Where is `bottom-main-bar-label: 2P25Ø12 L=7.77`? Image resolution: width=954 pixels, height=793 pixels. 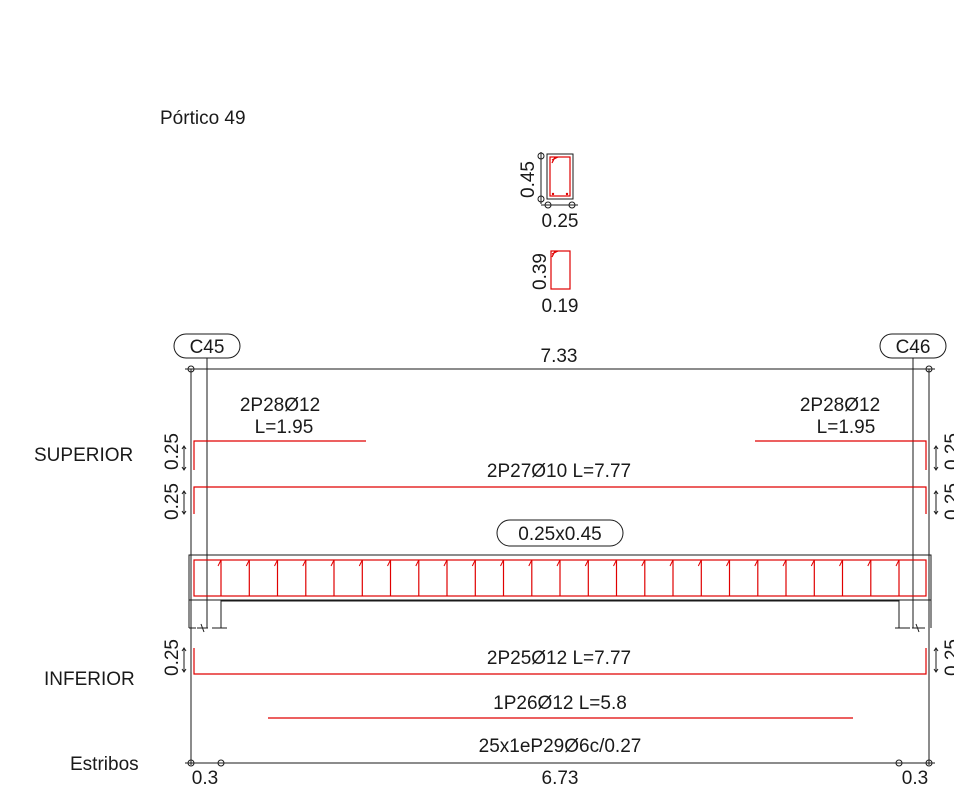
bottom-main-bar-label: 2P25Ø12 L=7.77 is located at coordinates (559, 658).